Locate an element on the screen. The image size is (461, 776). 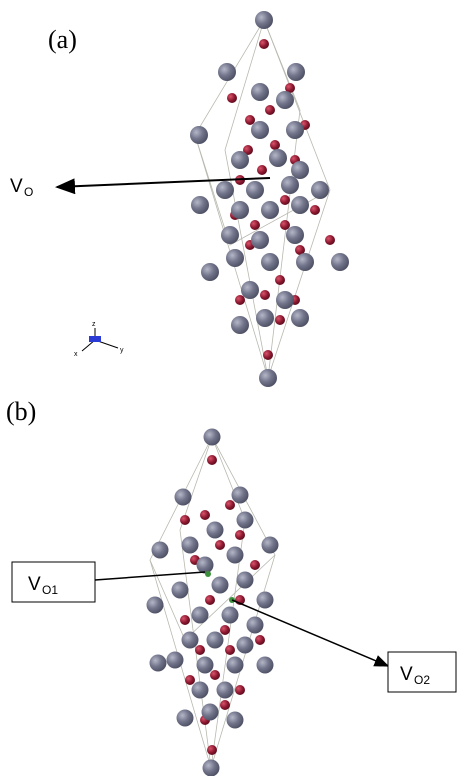
vacancy-site is located at coordinates (208, 574).